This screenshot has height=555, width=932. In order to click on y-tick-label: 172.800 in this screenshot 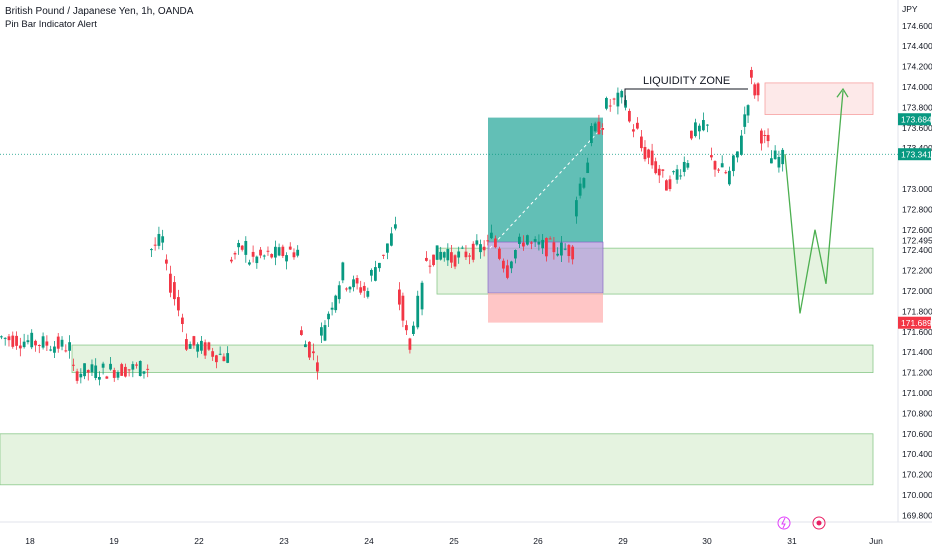, I will do `click(917, 209)`.